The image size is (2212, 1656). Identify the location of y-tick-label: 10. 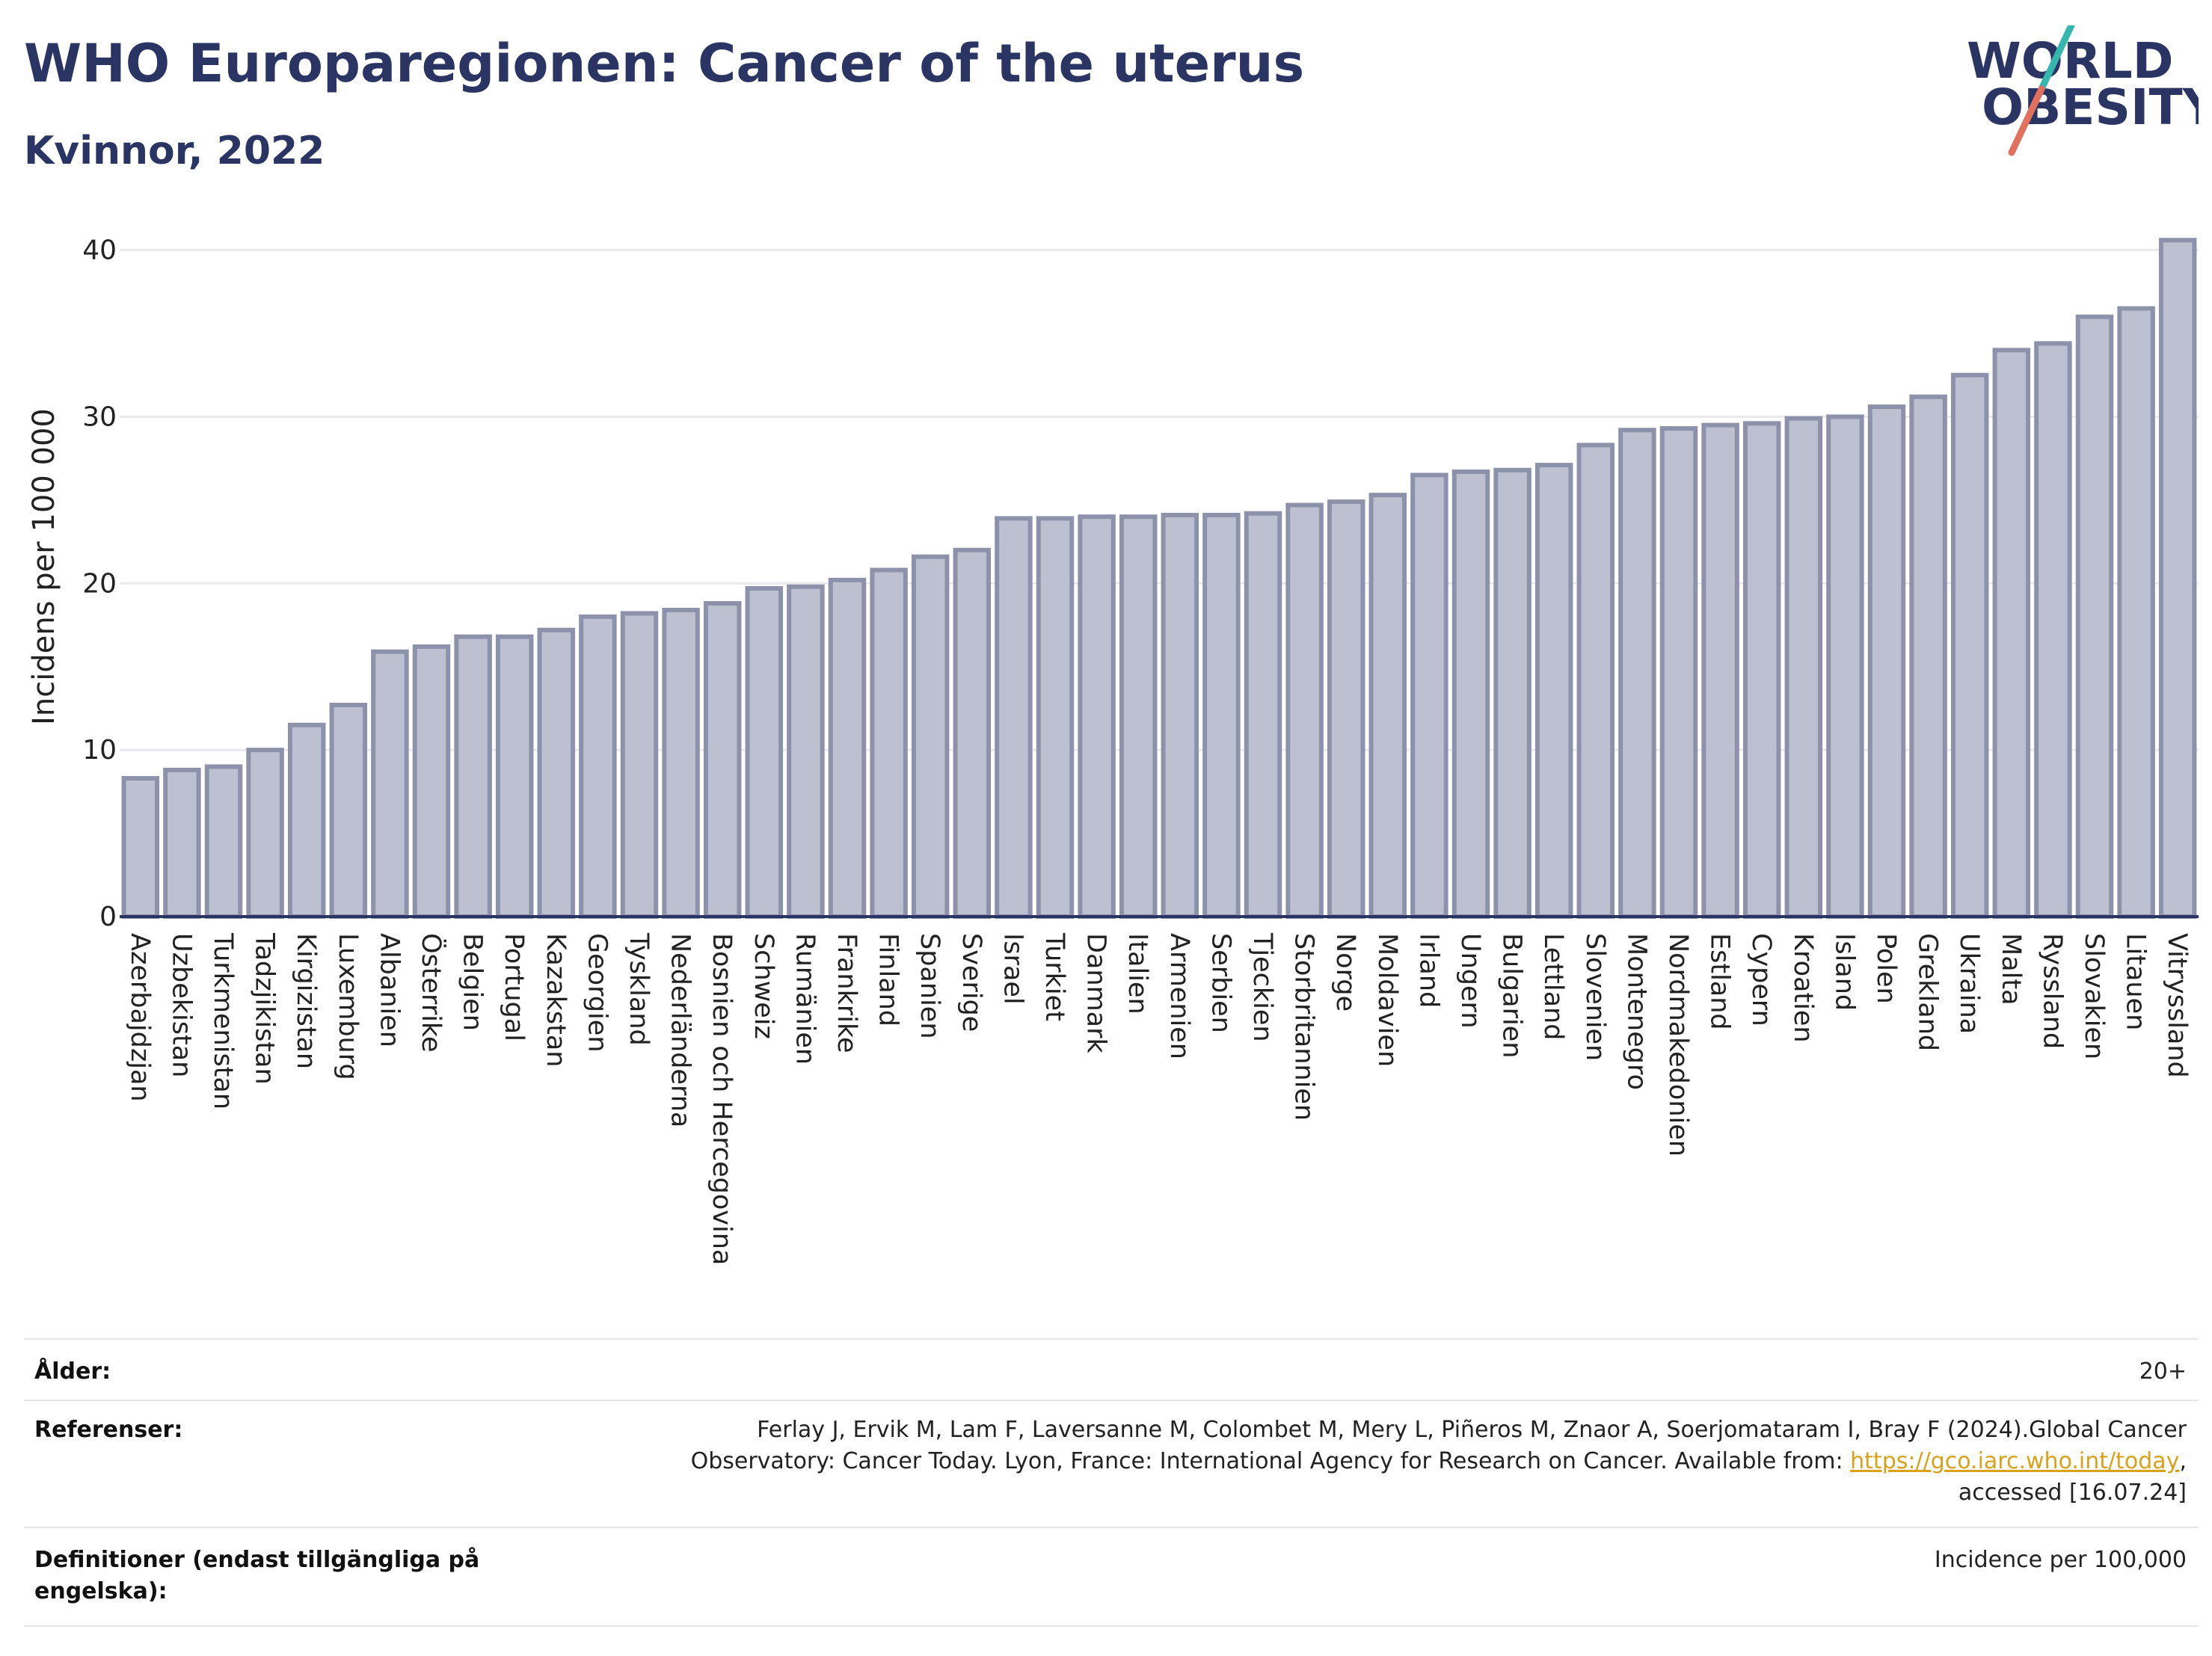
(99, 750).